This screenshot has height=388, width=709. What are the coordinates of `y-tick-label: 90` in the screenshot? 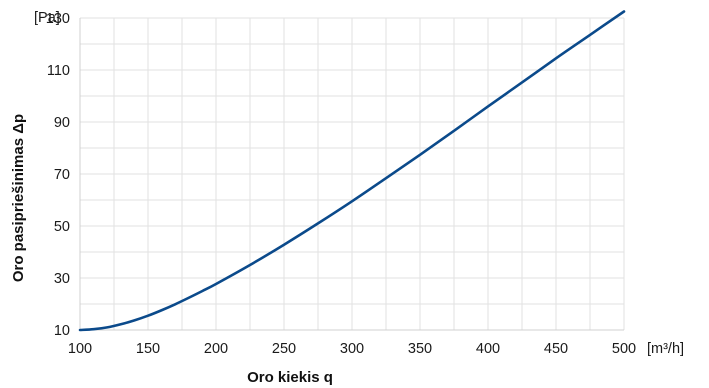 It's located at (62, 123).